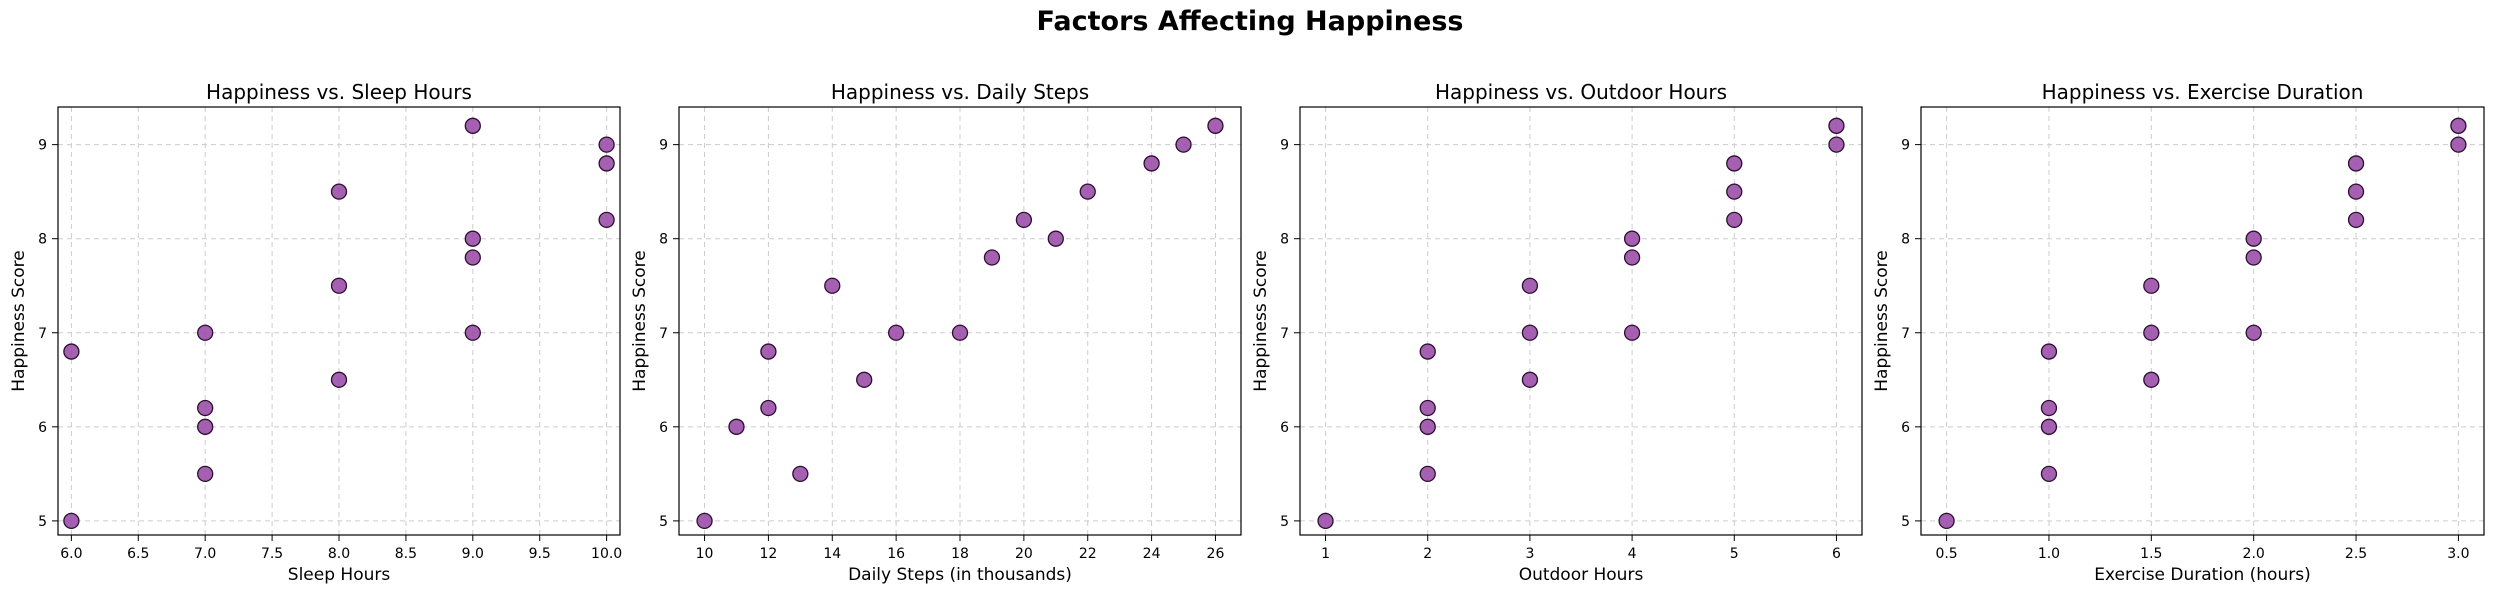 The width and height of the screenshot is (2500, 600). I want to click on x-axis-label: Sleep Hours, so click(339, 575).